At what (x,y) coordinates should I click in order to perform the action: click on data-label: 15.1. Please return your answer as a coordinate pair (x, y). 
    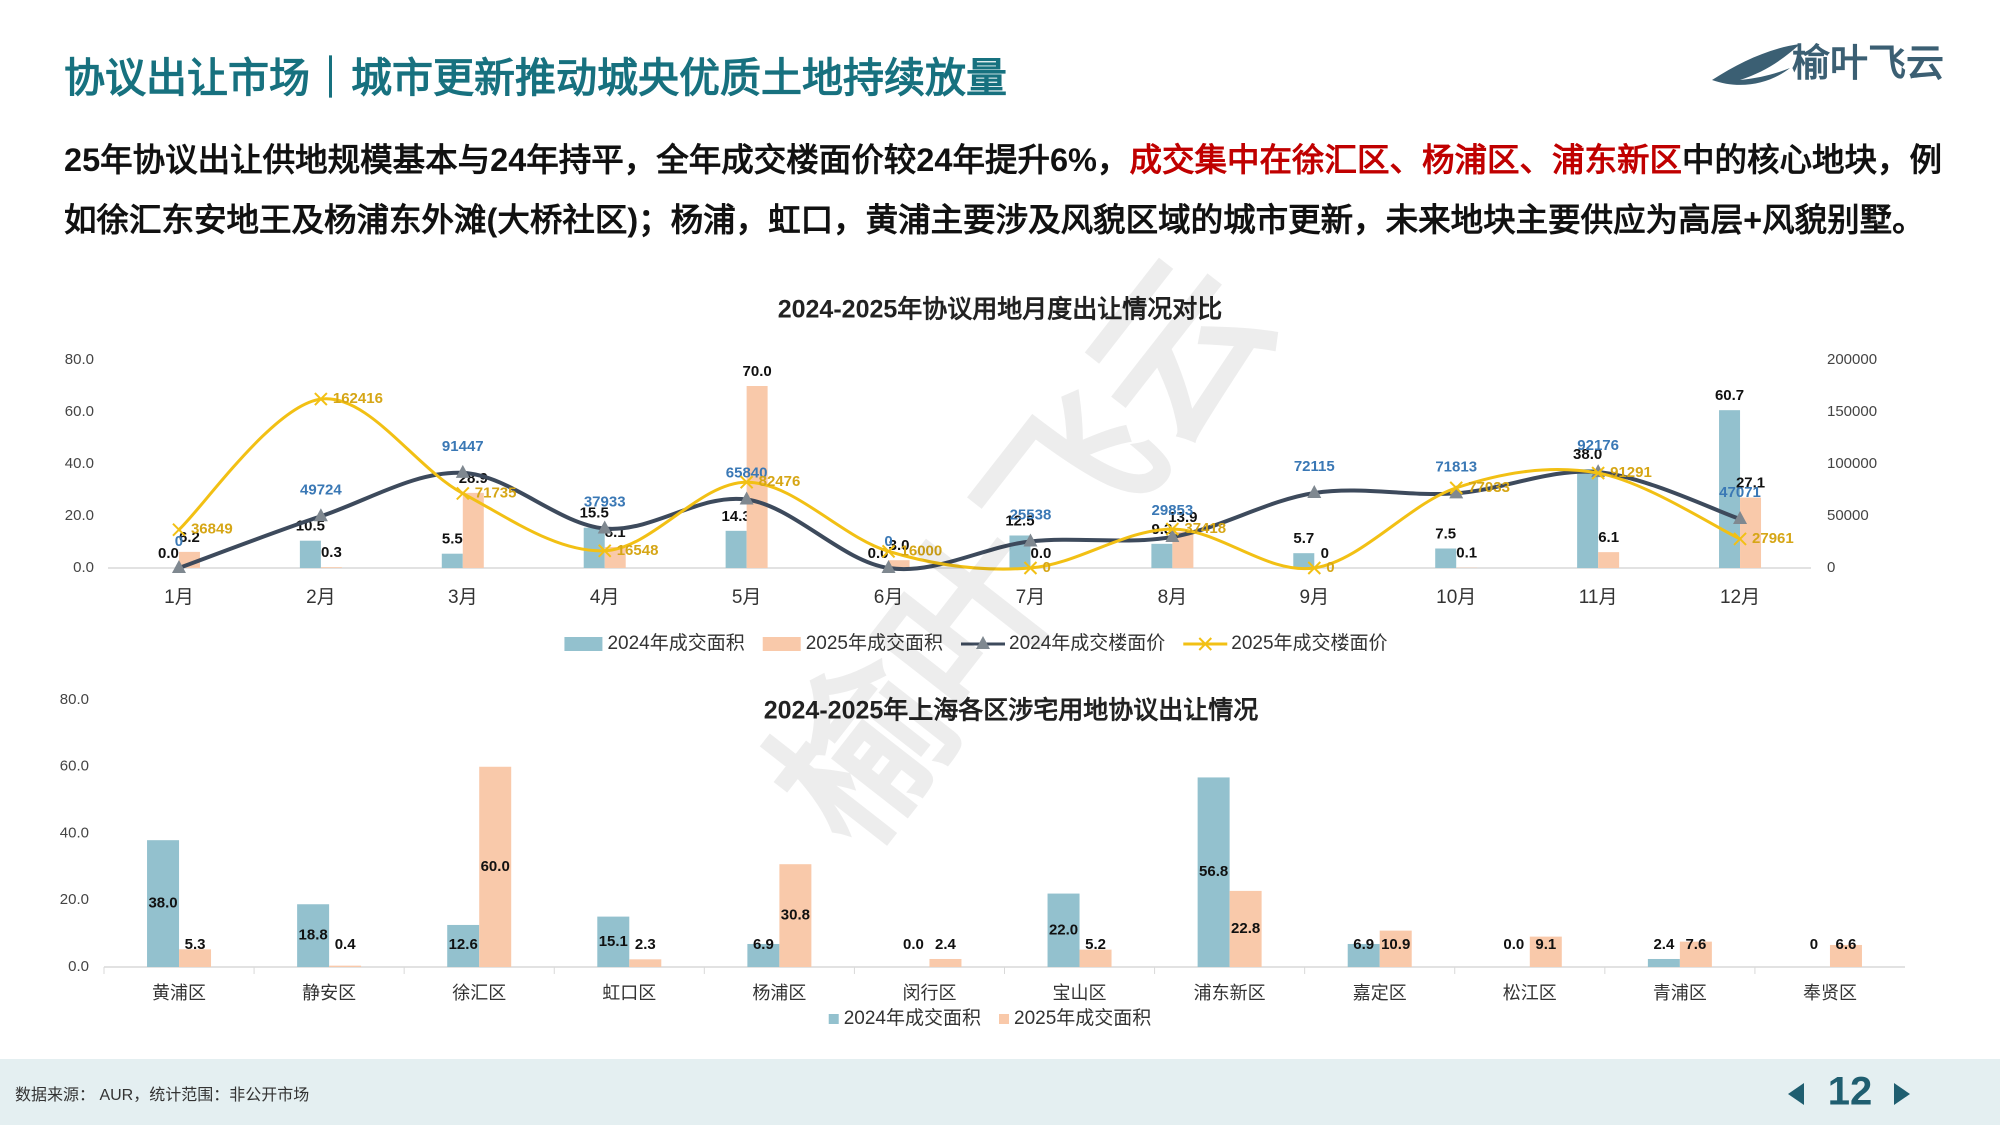
    Looking at the image, I should click on (613, 941).